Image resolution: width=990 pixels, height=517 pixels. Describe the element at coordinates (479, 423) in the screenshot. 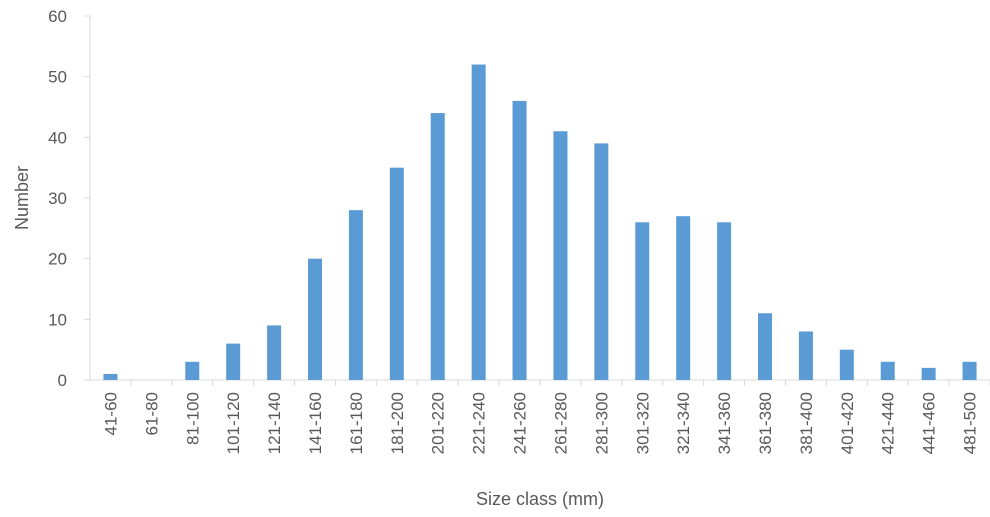

I see `x-tick-label: 221-240` at that location.